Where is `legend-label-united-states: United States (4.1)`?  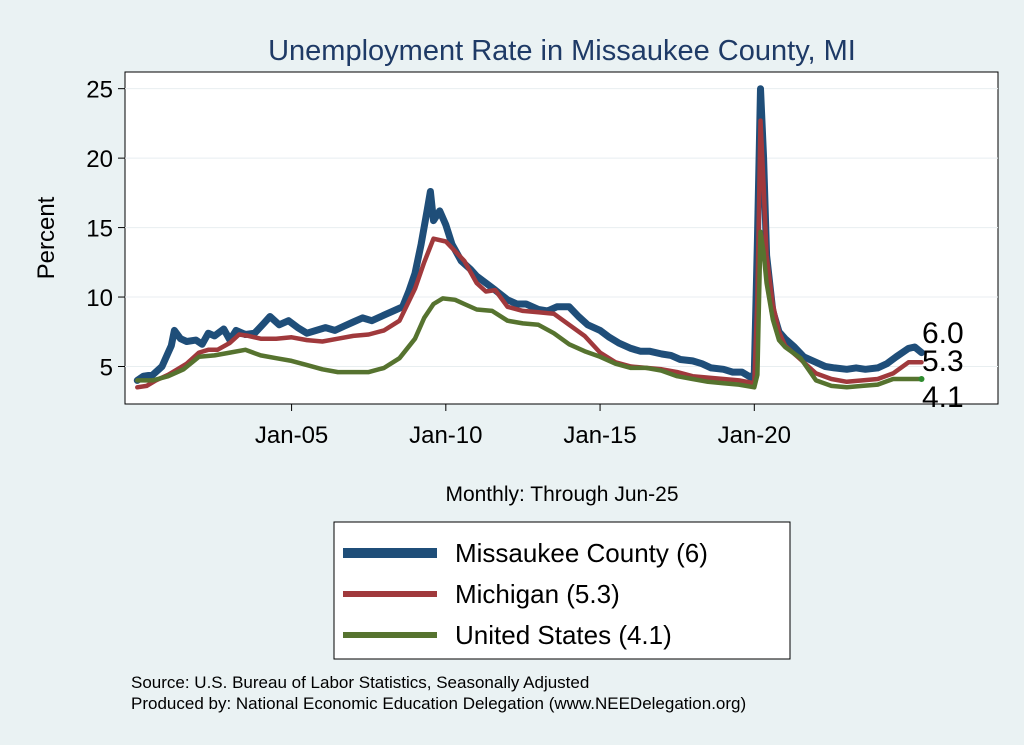
legend-label-united-states: United States (4.1) is located at coordinates (563, 635).